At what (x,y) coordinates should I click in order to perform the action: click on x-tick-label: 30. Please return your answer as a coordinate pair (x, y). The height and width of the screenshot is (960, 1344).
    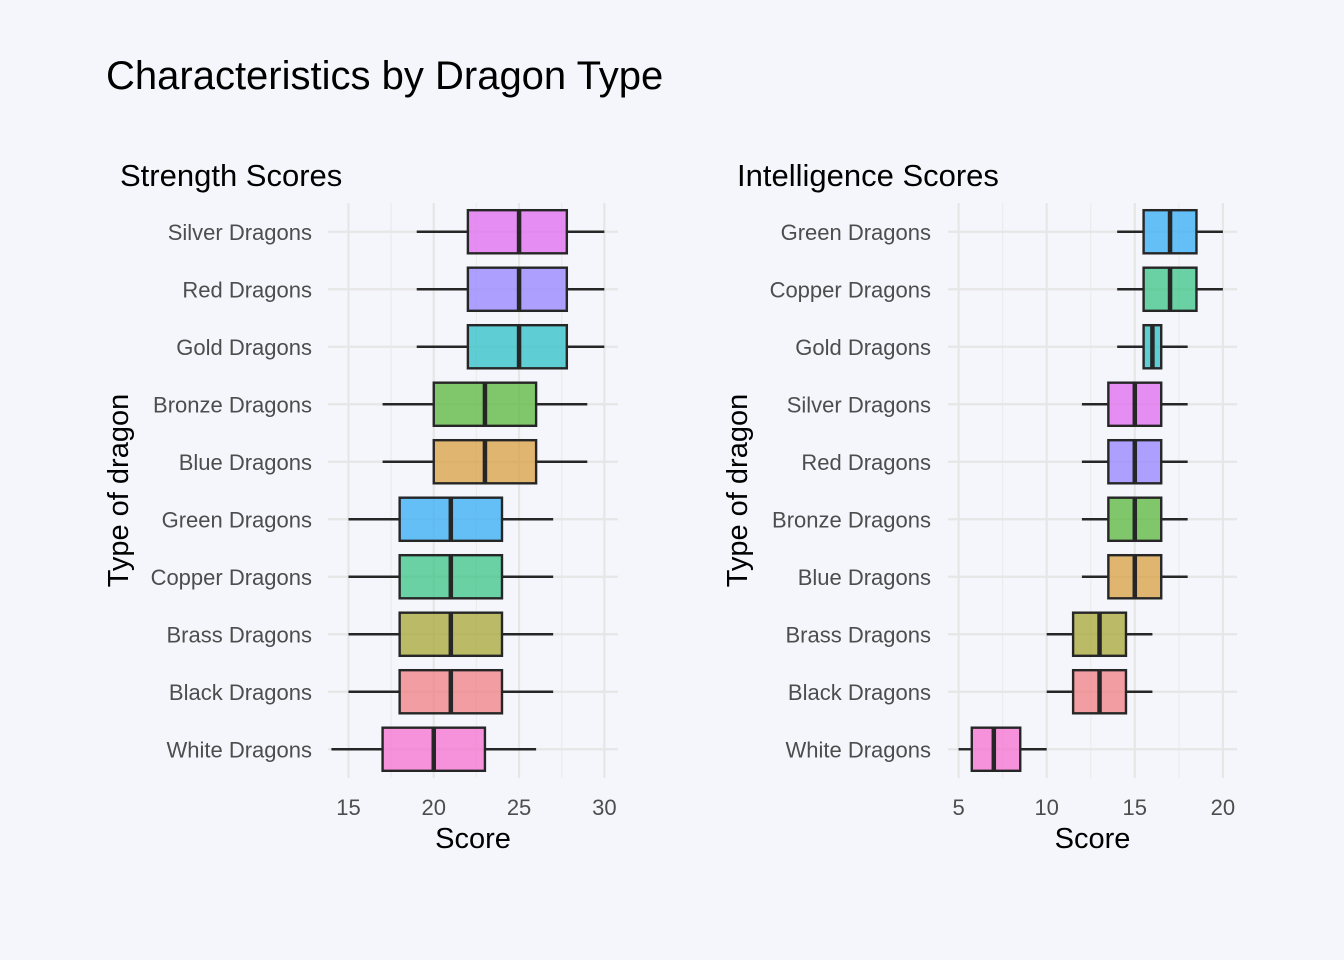
    Looking at the image, I should click on (604, 807).